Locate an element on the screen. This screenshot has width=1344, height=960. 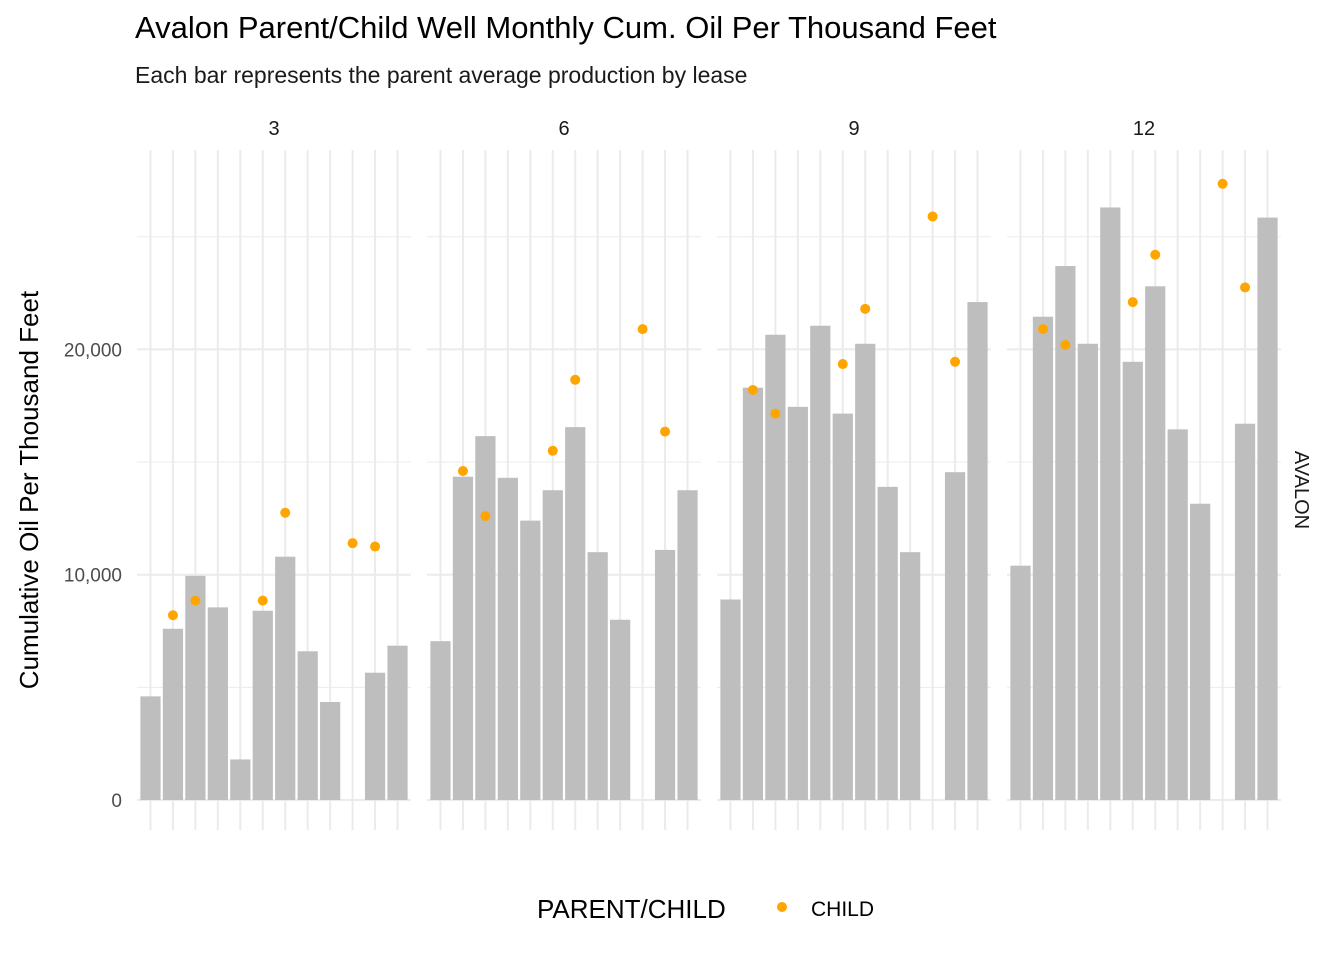
legend: PARENT/CHILD CHILD is located at coordinates (705, 909).